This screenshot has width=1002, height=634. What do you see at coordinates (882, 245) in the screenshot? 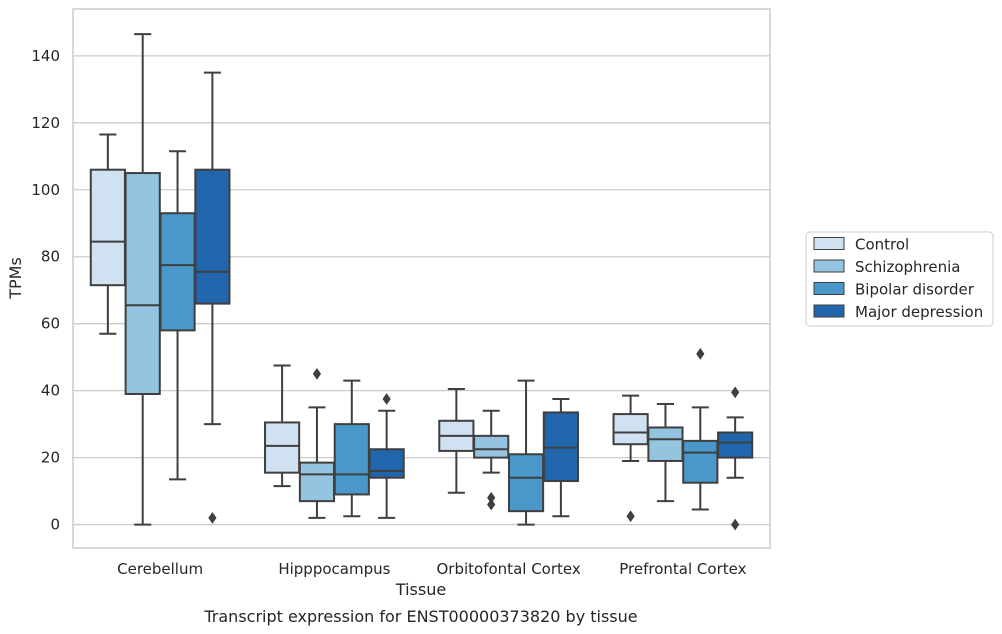
I see `legend-label: Control` at bounding box center [882, 245].